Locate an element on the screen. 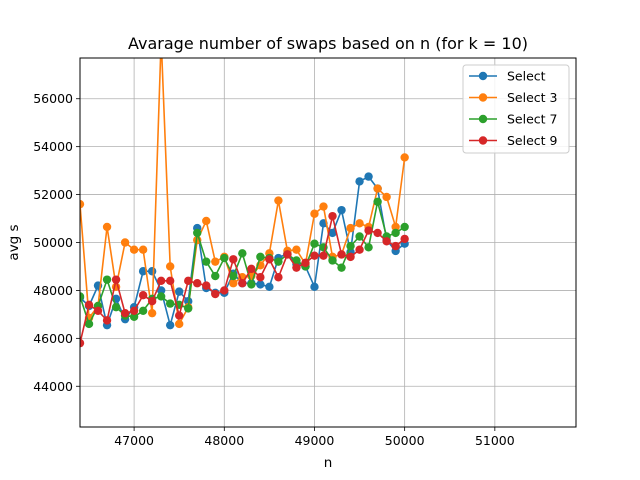 This screenshot has height=480, width=640. legend: Select Select 3 Select 7 Select 9 is located at coordinates (516, 109).